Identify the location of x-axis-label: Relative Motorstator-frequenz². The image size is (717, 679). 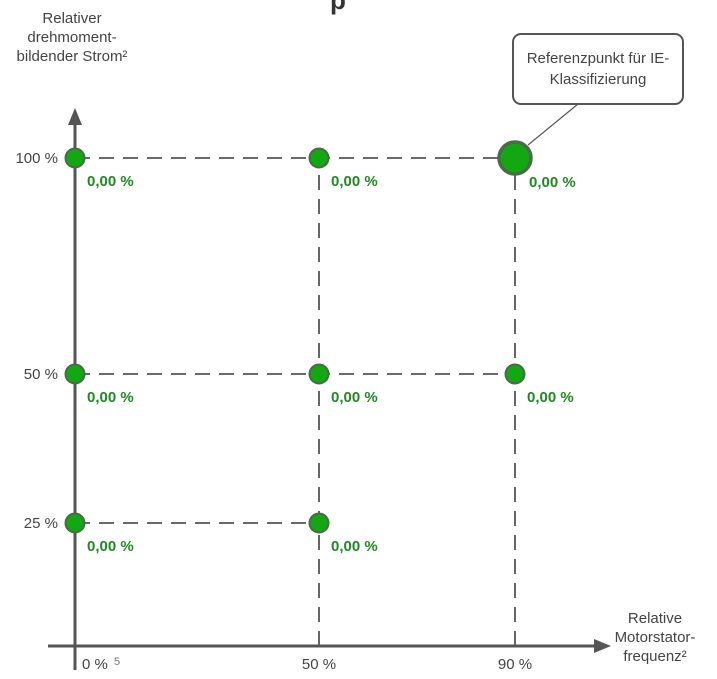
(655, 637).